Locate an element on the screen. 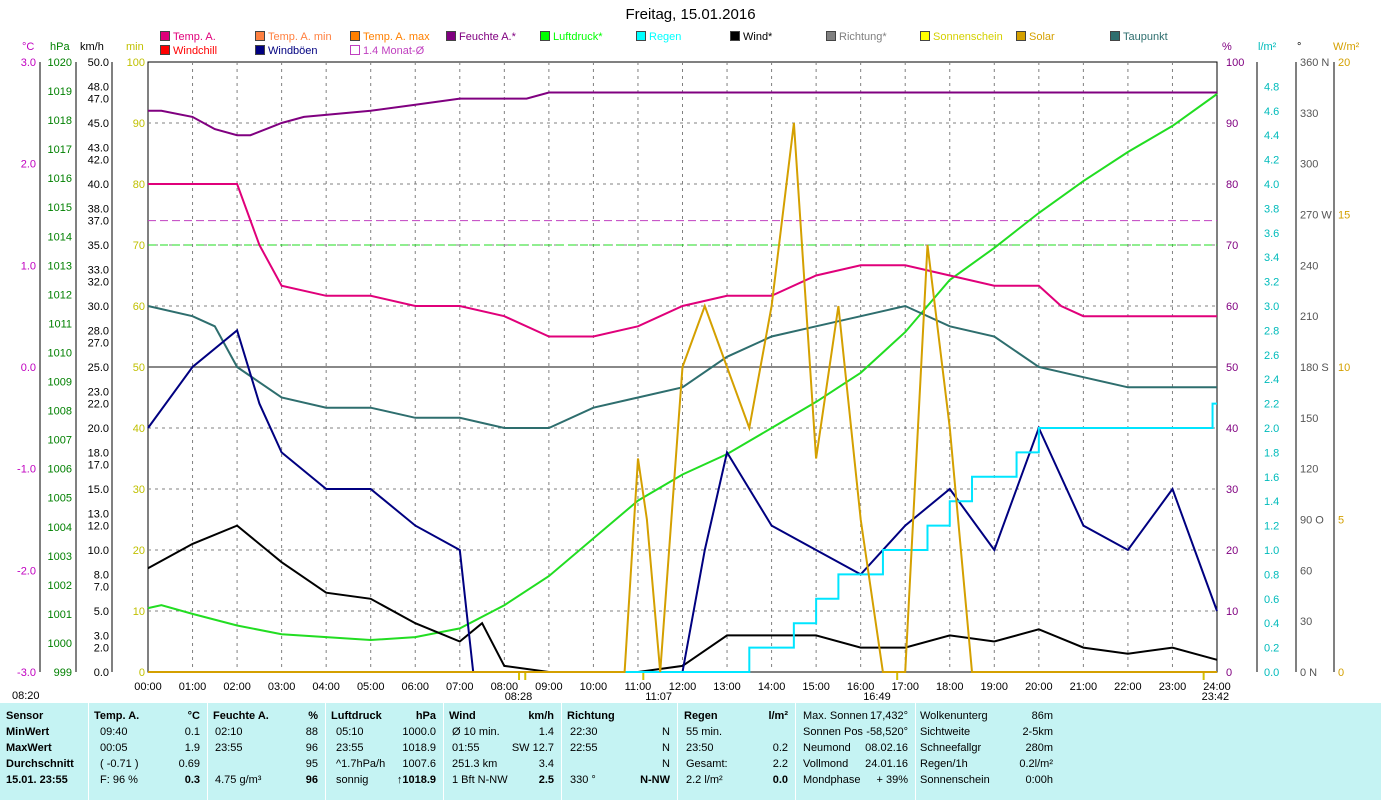 Image resolution: width=1381 pixels, height=800 pixels. astro-value: 24.01.16 is located at coordinates (886, 764).